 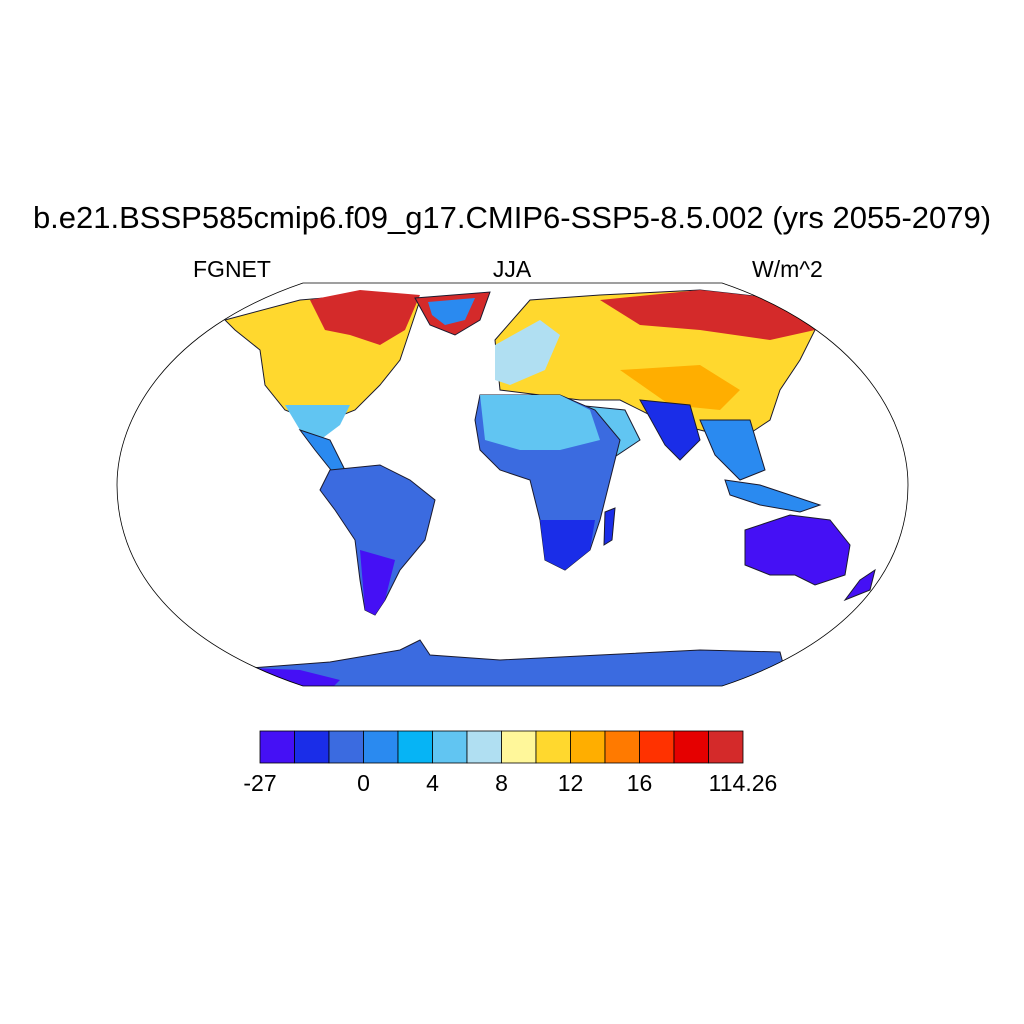 What do you see at coordinates (732, 450) in the screenshot?
I see `southeast-asia` at bounding box center [732, 450].